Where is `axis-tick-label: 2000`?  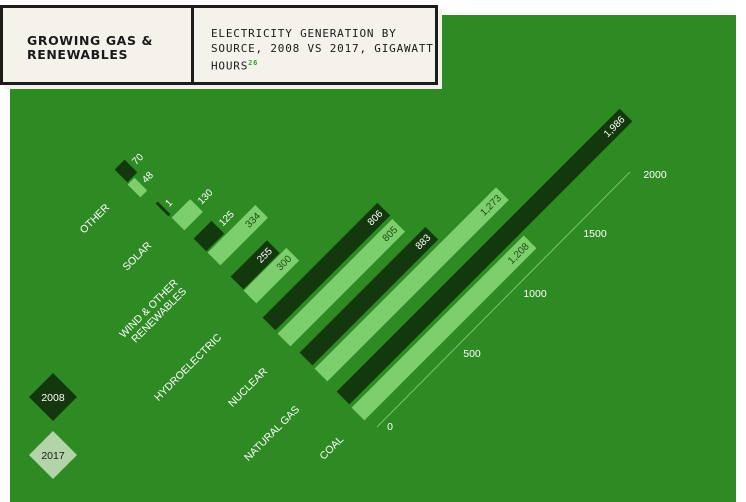 axis-tick-label: 2000 is located at coordinates (655, 175).